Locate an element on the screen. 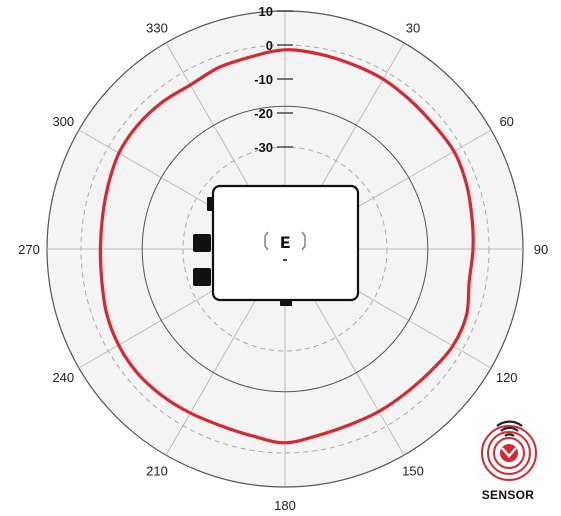 This screenshot has width=561, height=516. radial-tick-labels: 10 0 -10 -20 -30 is located at coordinates (263, 79).